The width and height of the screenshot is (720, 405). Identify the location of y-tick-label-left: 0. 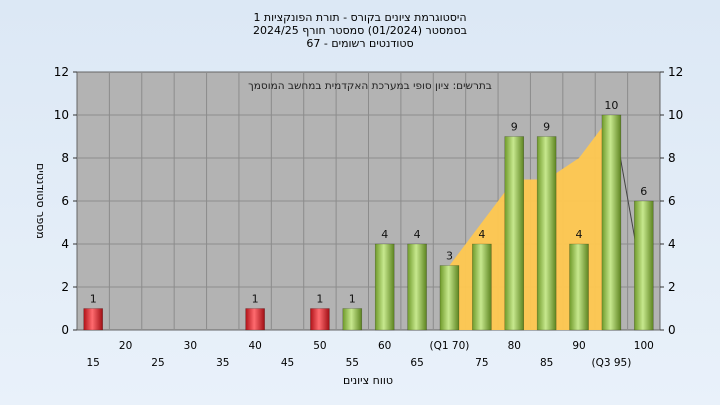
(65, 330).